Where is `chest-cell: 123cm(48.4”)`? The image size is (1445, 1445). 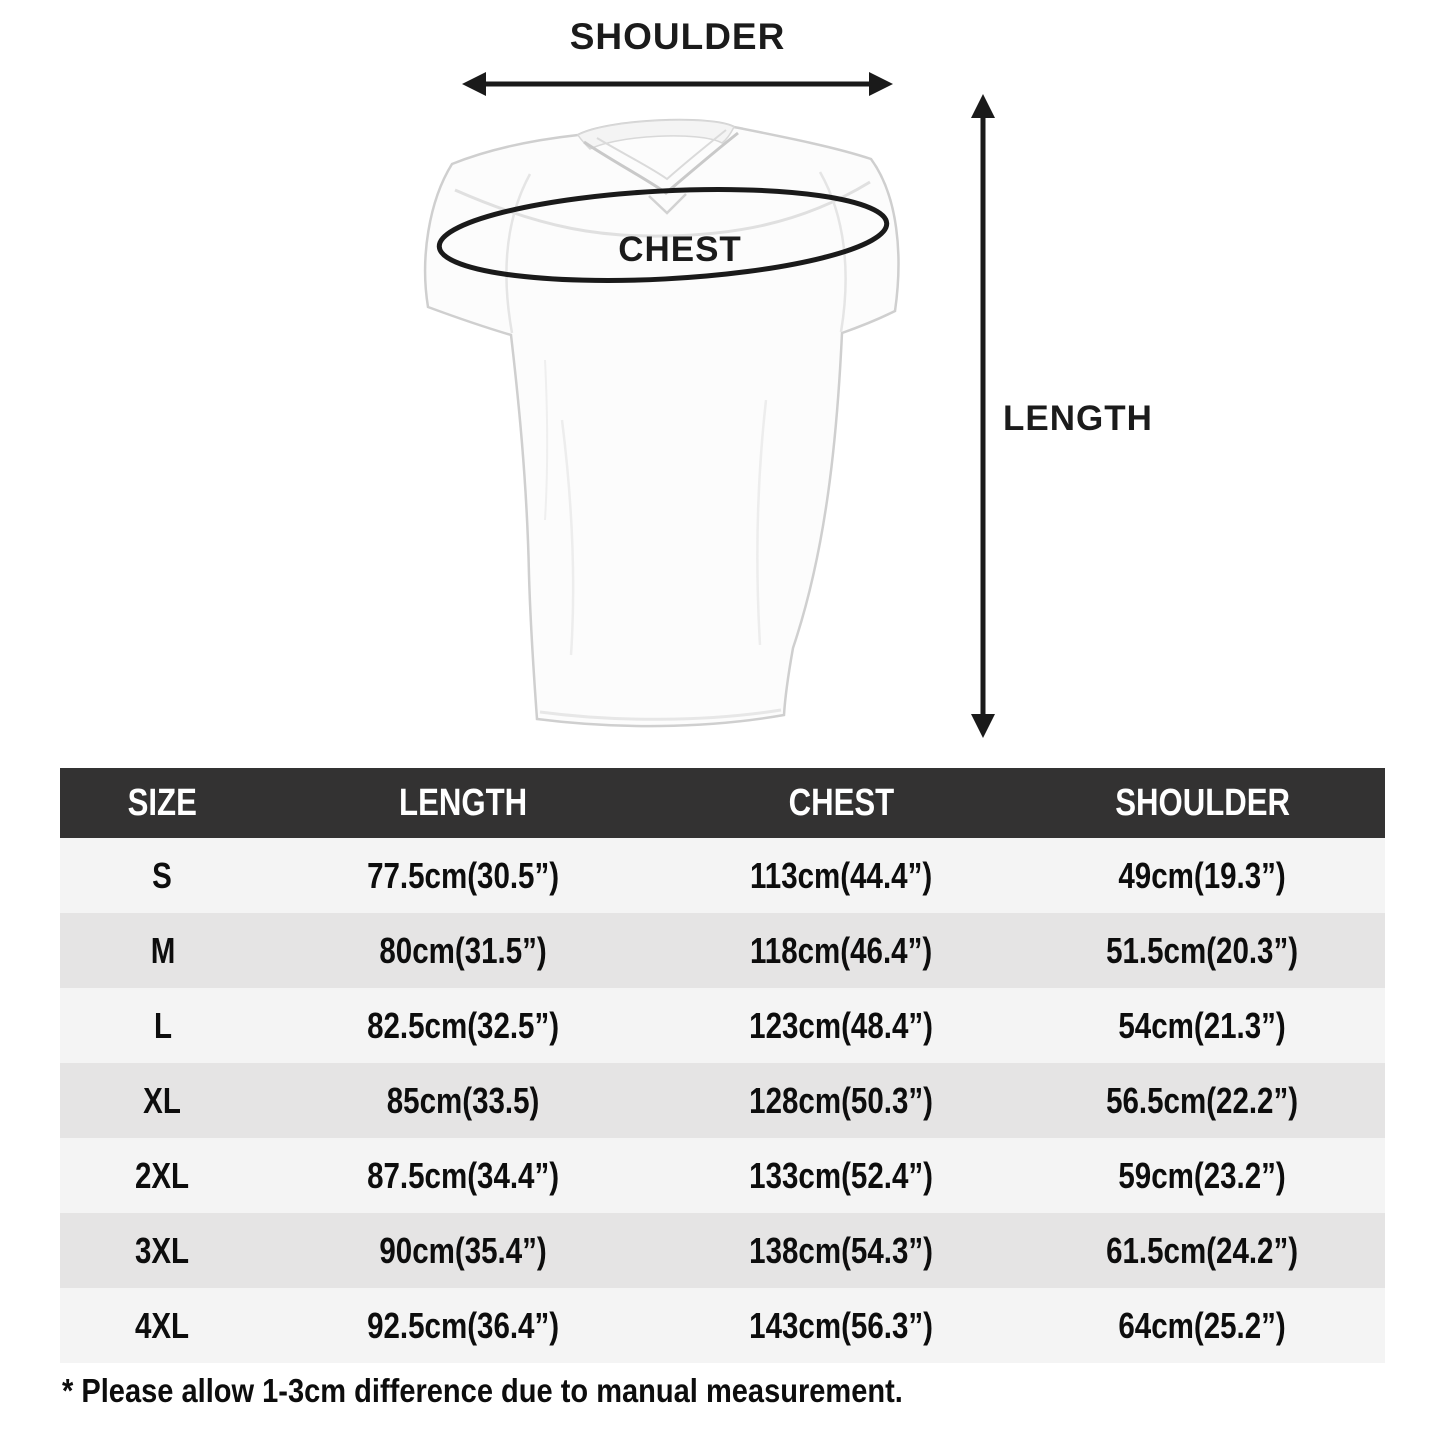
chest-cell: 123cm(48.4”) is located at coordinates (841, 1025).